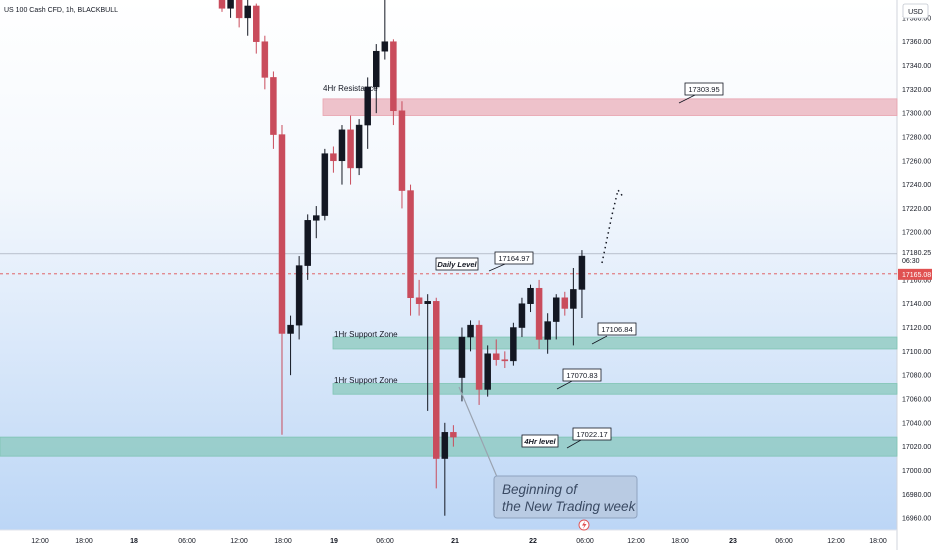 The image size is (932, 555). What do you see at coordinates (916, 114) in the screenshot?
I see `y-tick-label: 17300.00` at bounding box center [916, 114].